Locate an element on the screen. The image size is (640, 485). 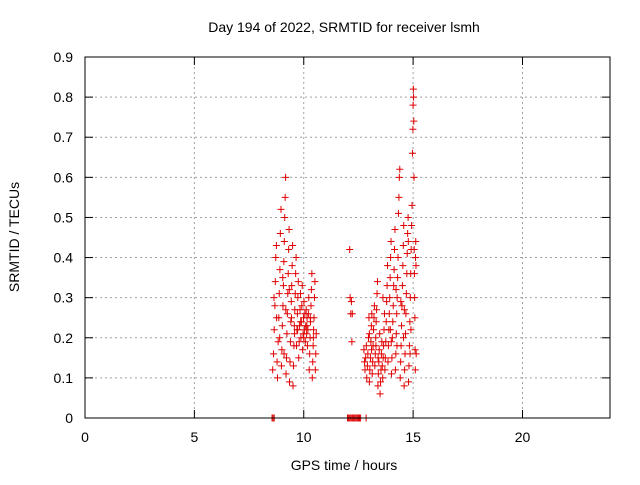
y-tick-label: 0.8 is located at coordinates (64, 97).